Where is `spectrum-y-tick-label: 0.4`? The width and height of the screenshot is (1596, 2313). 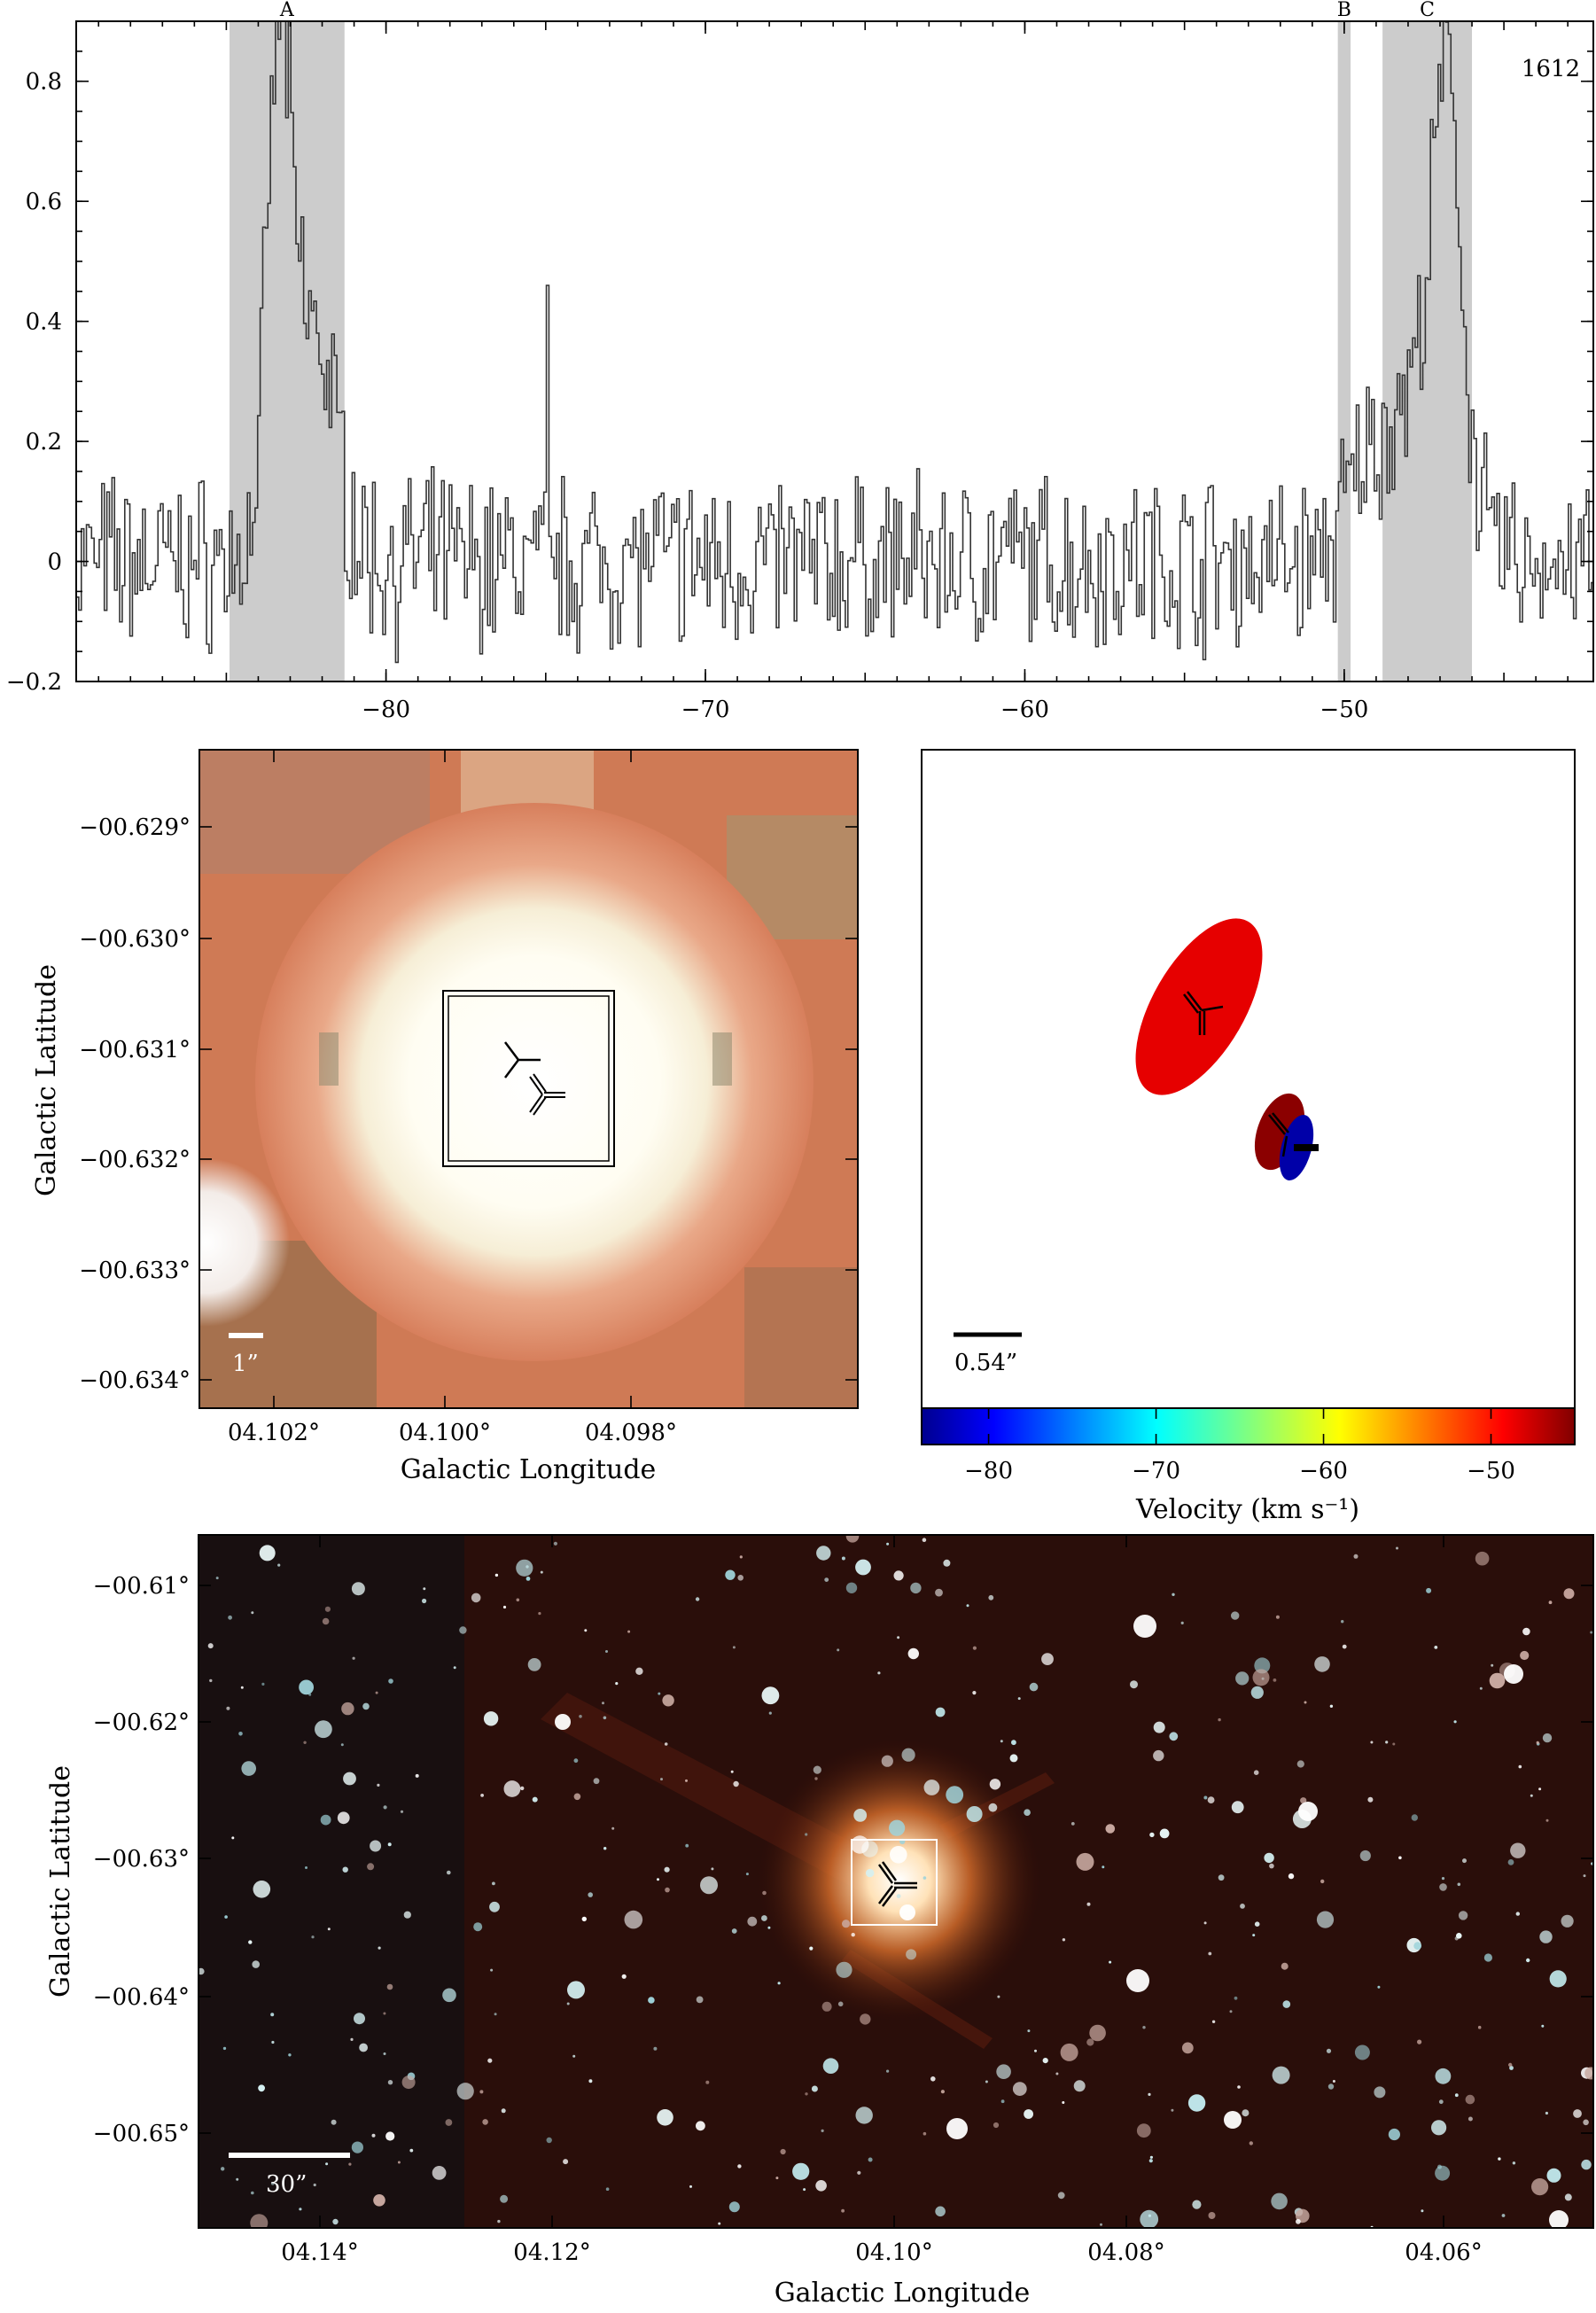
spectrum-y-tick-label: 0.4 is located at coordinates (44, 322).